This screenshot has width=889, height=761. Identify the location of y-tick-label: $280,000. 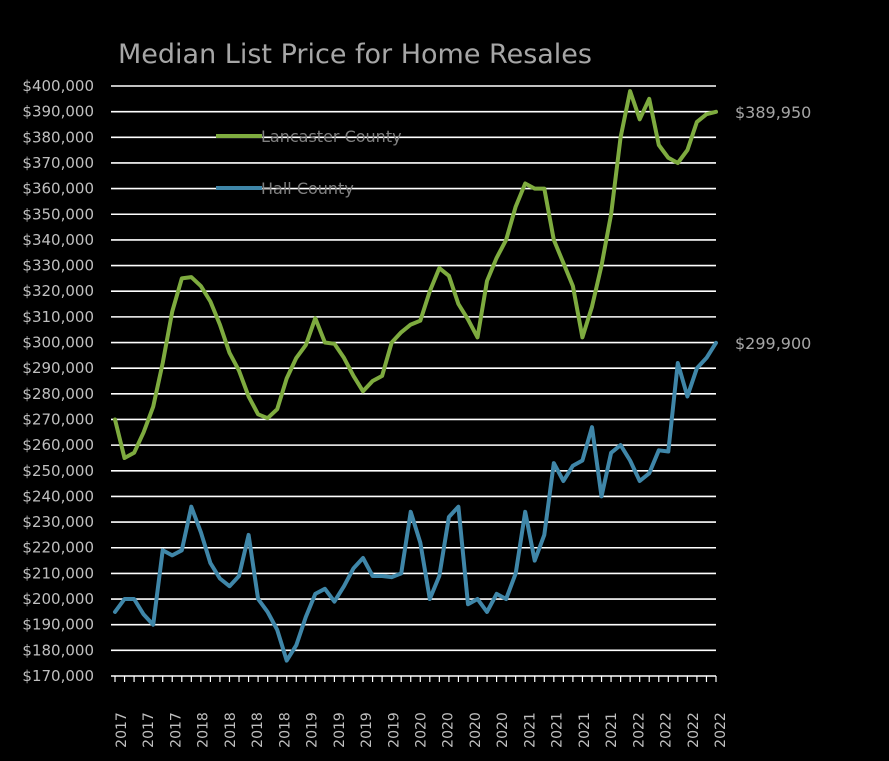
(58, 394).